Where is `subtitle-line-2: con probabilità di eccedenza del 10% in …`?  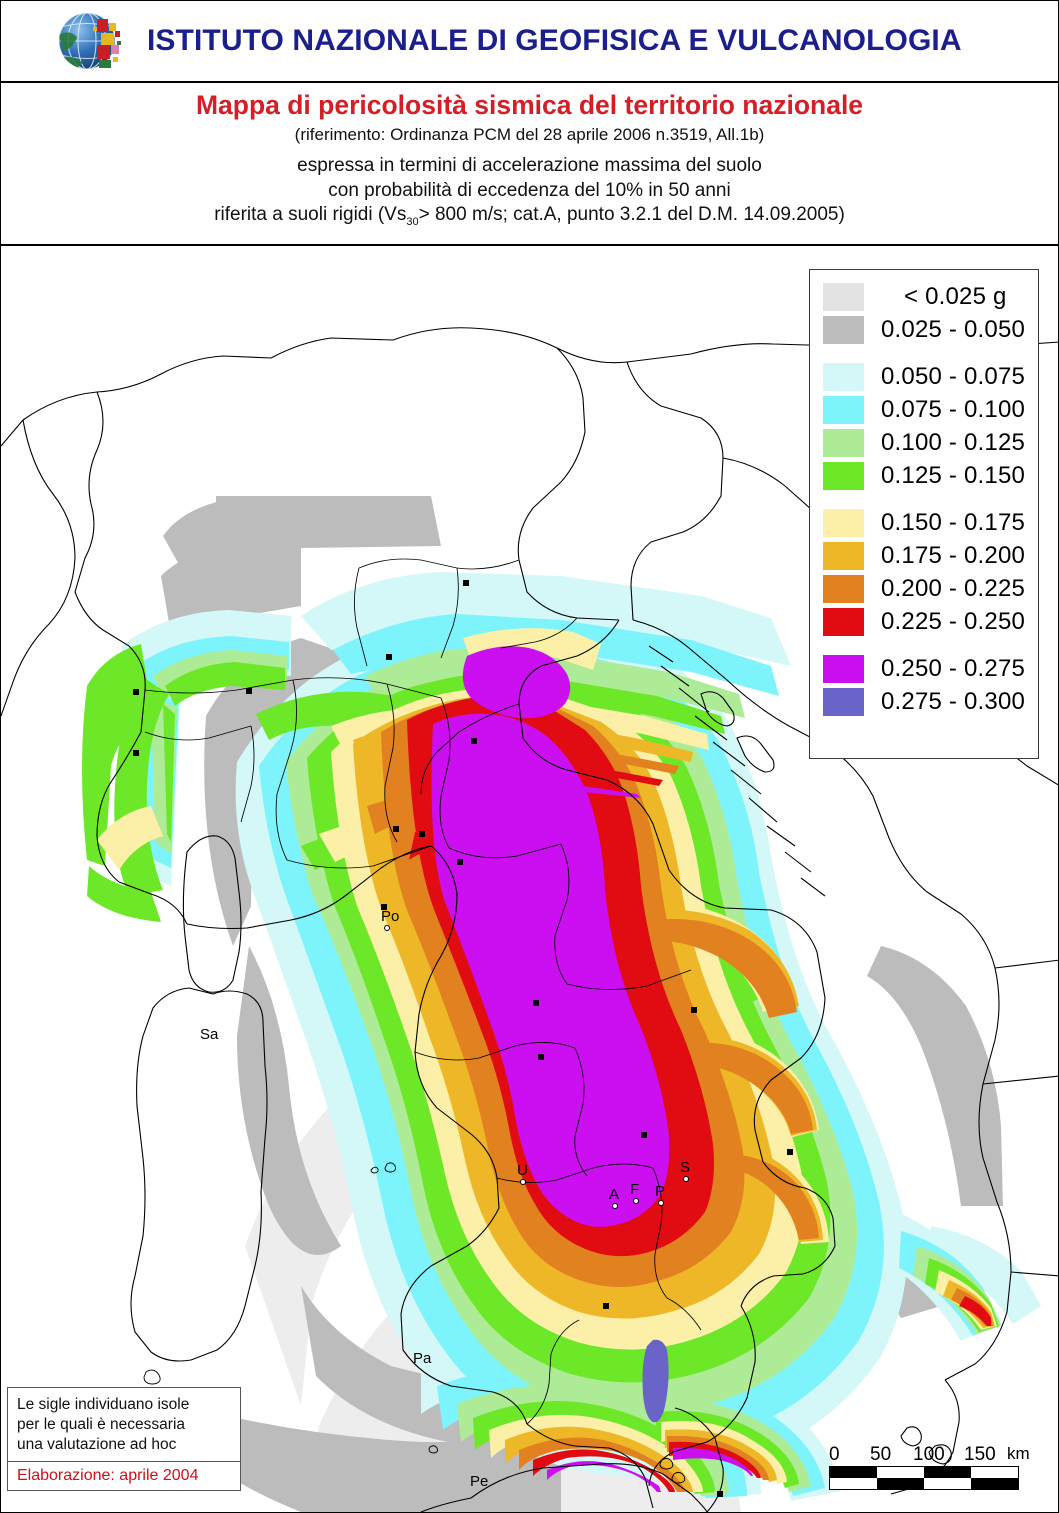
subtitle-line-2: con probabilità di eccedenza del 10% in … is located at coordinates (529, 190).